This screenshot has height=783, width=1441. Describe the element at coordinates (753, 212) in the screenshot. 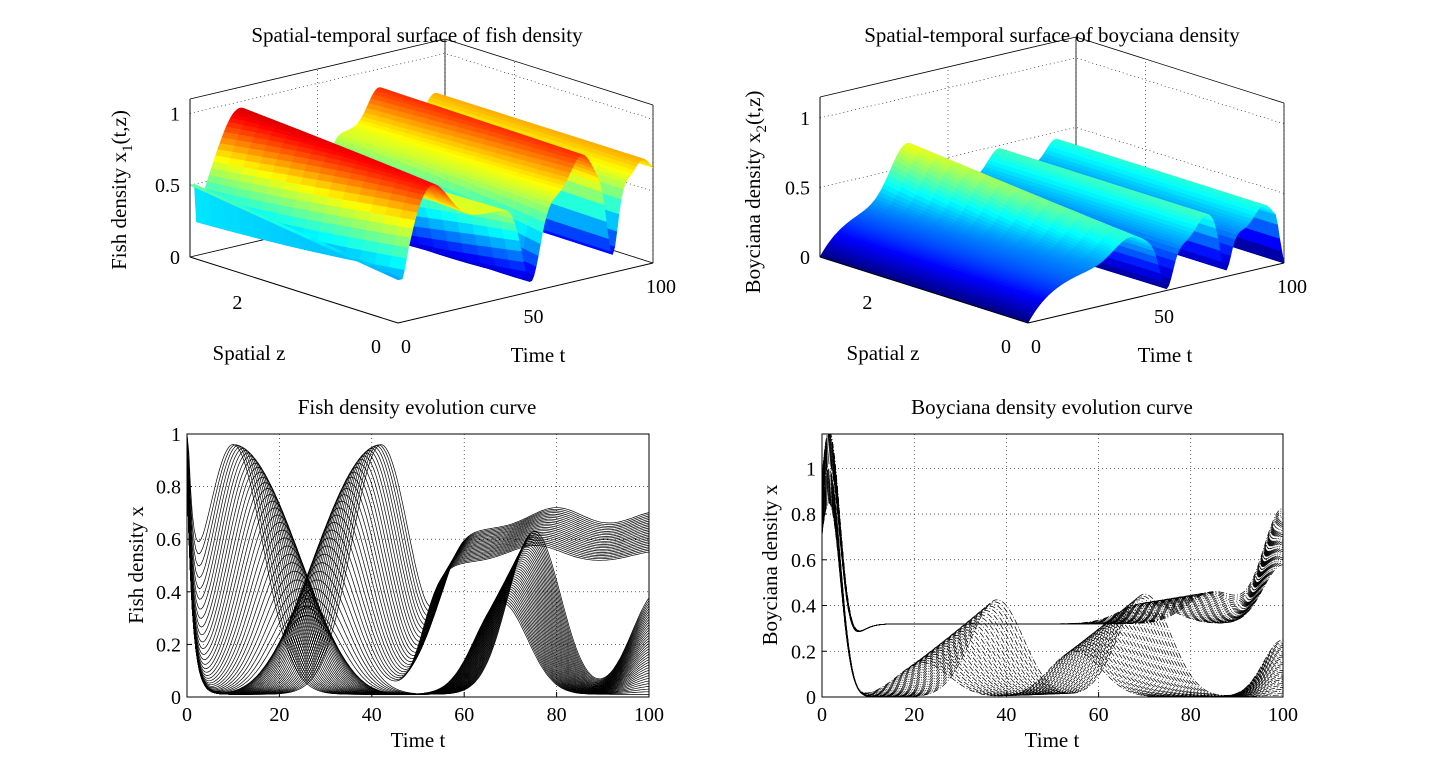

I see `boyciana-surface-zlabel-main: Boyciana density x` at that location.